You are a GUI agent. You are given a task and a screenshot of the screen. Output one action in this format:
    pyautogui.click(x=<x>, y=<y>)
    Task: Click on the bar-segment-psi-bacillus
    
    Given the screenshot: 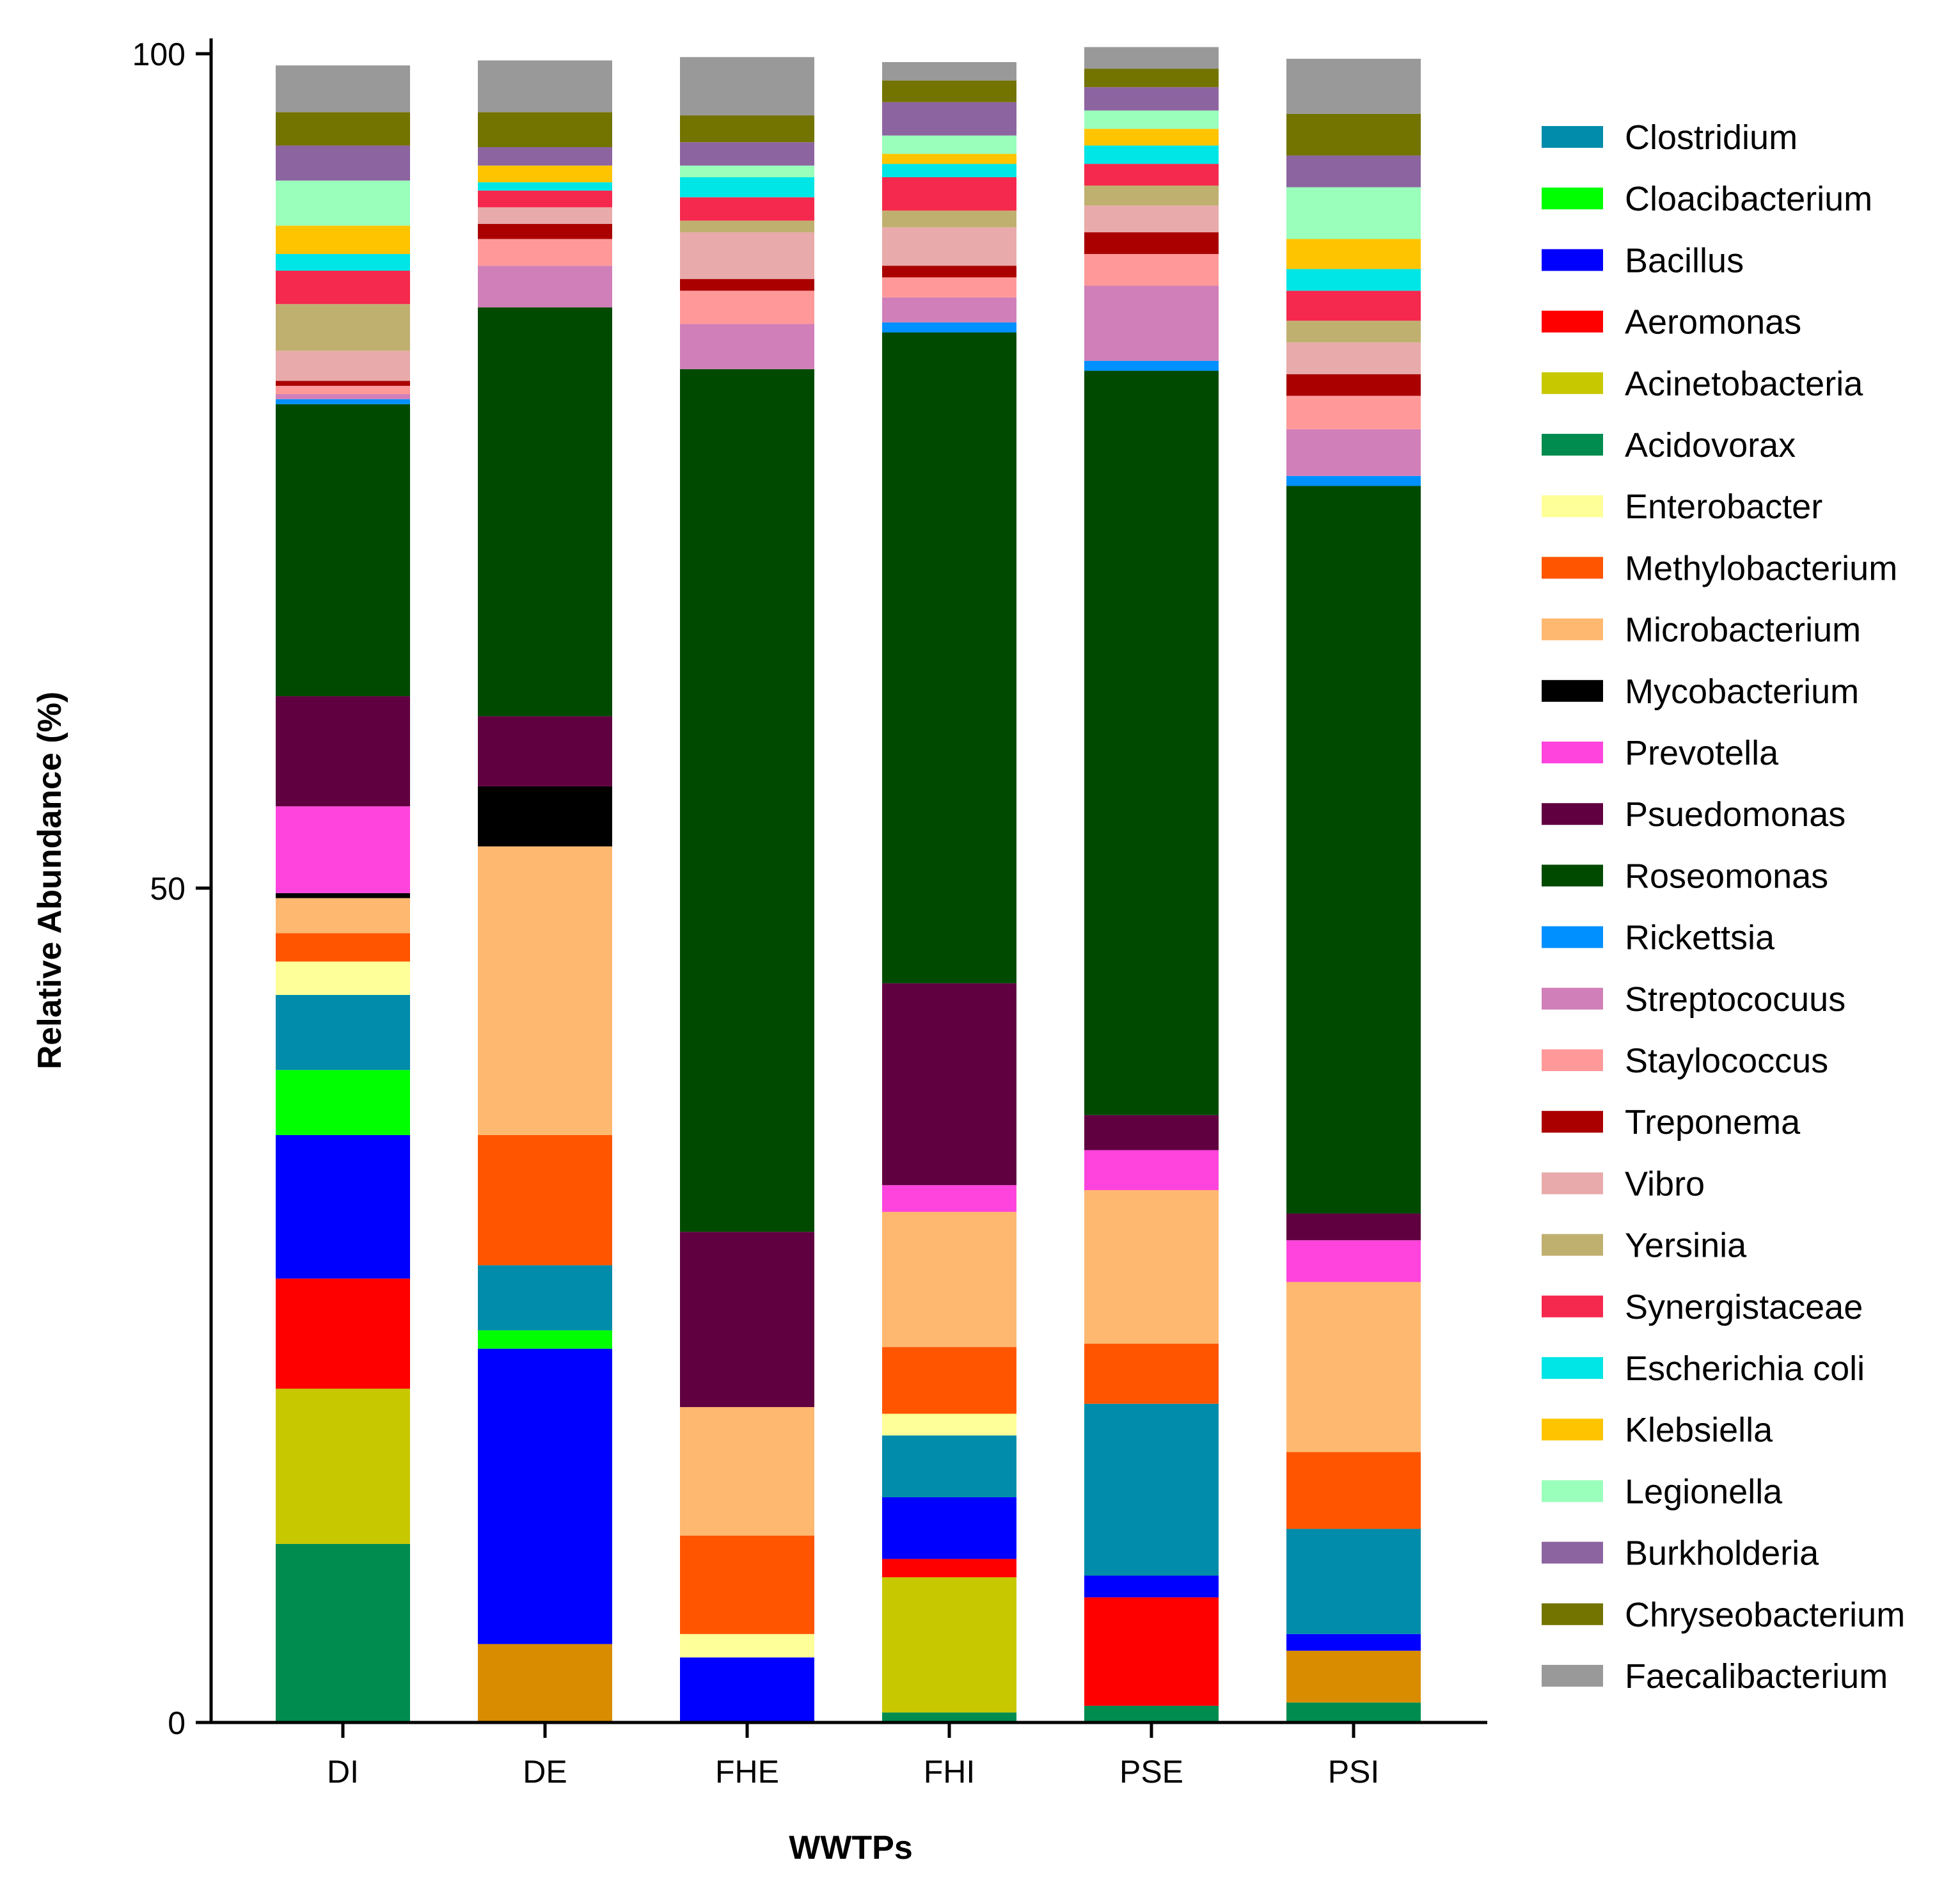 What is the action you would take?
    pyautogui.click(x=1354, y=1642)
    